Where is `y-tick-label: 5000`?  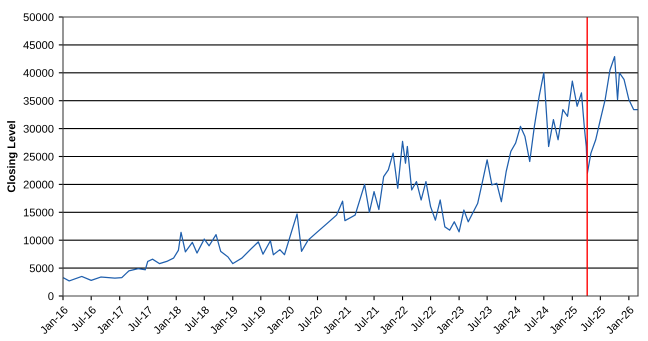 y-tick-label: 5000 is located at coordinates (42, 268).